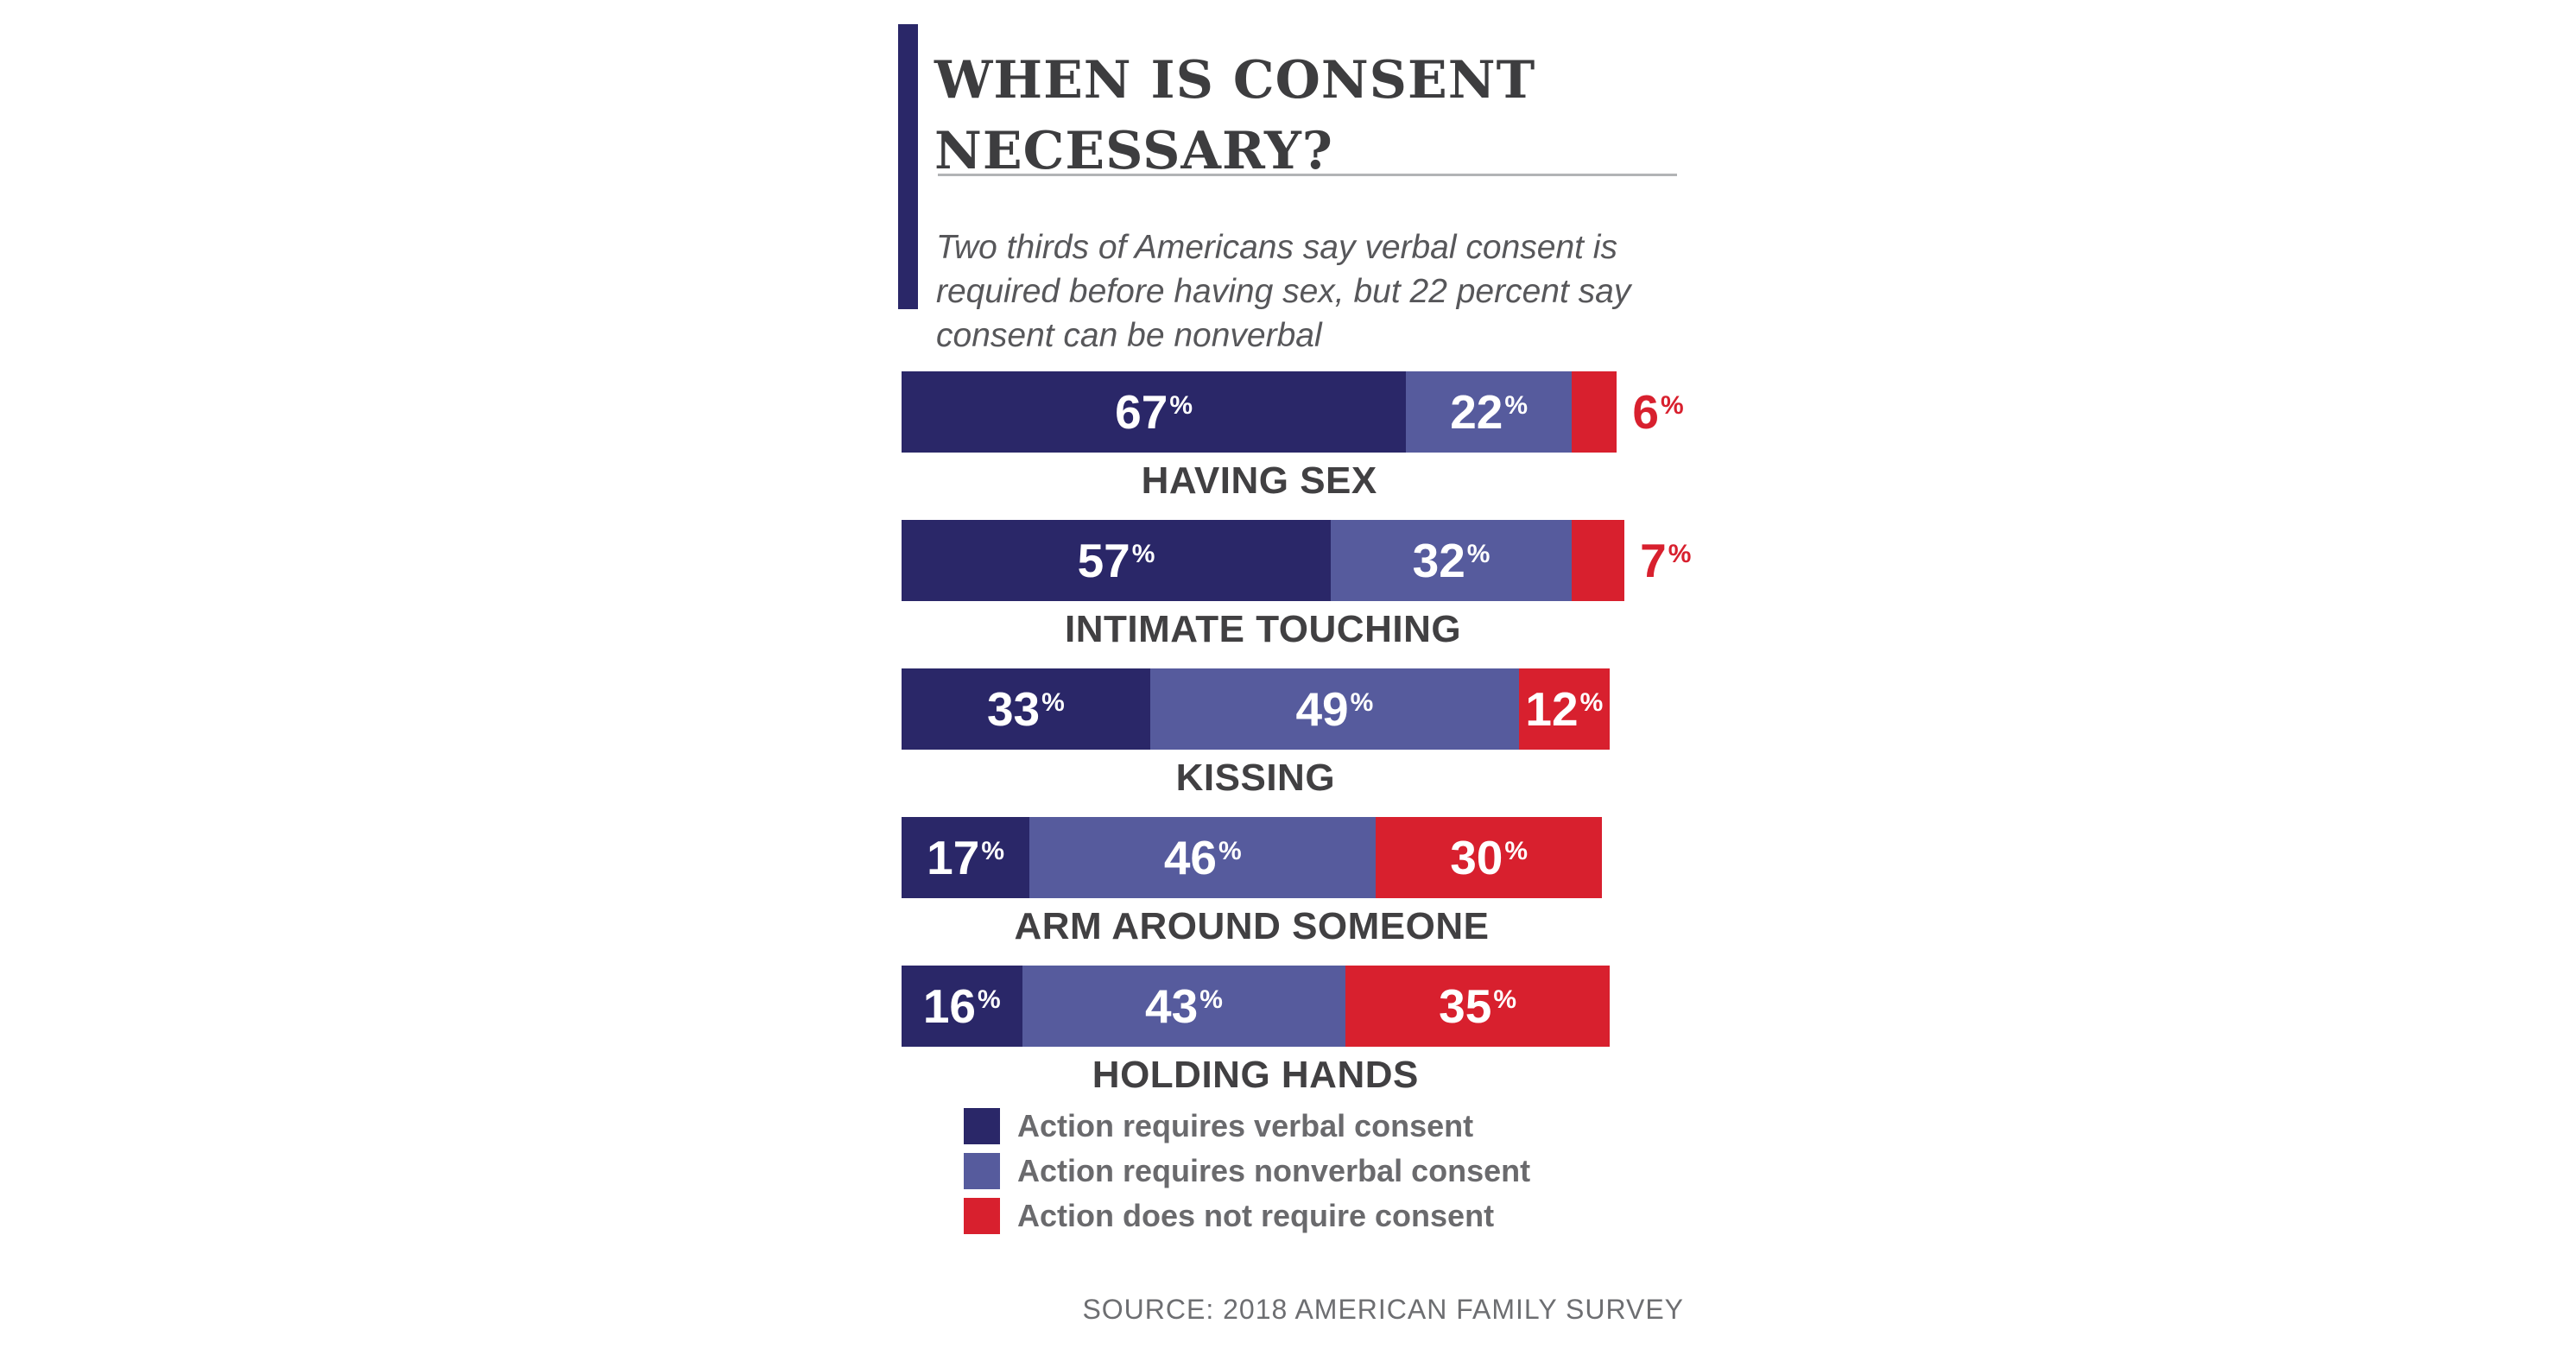 Image resolution: width=2576 pixels, height=1349 pixels. I want to click on bar-segment-nonverbal: 22%, so click(1489, 412).